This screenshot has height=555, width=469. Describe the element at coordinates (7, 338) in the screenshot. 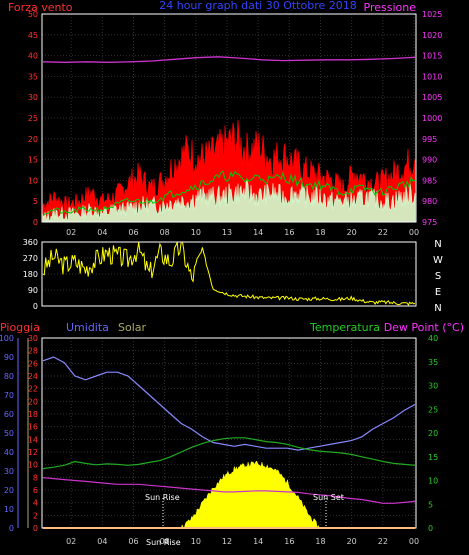

I see `humidity-y-tick: 100` at that location.